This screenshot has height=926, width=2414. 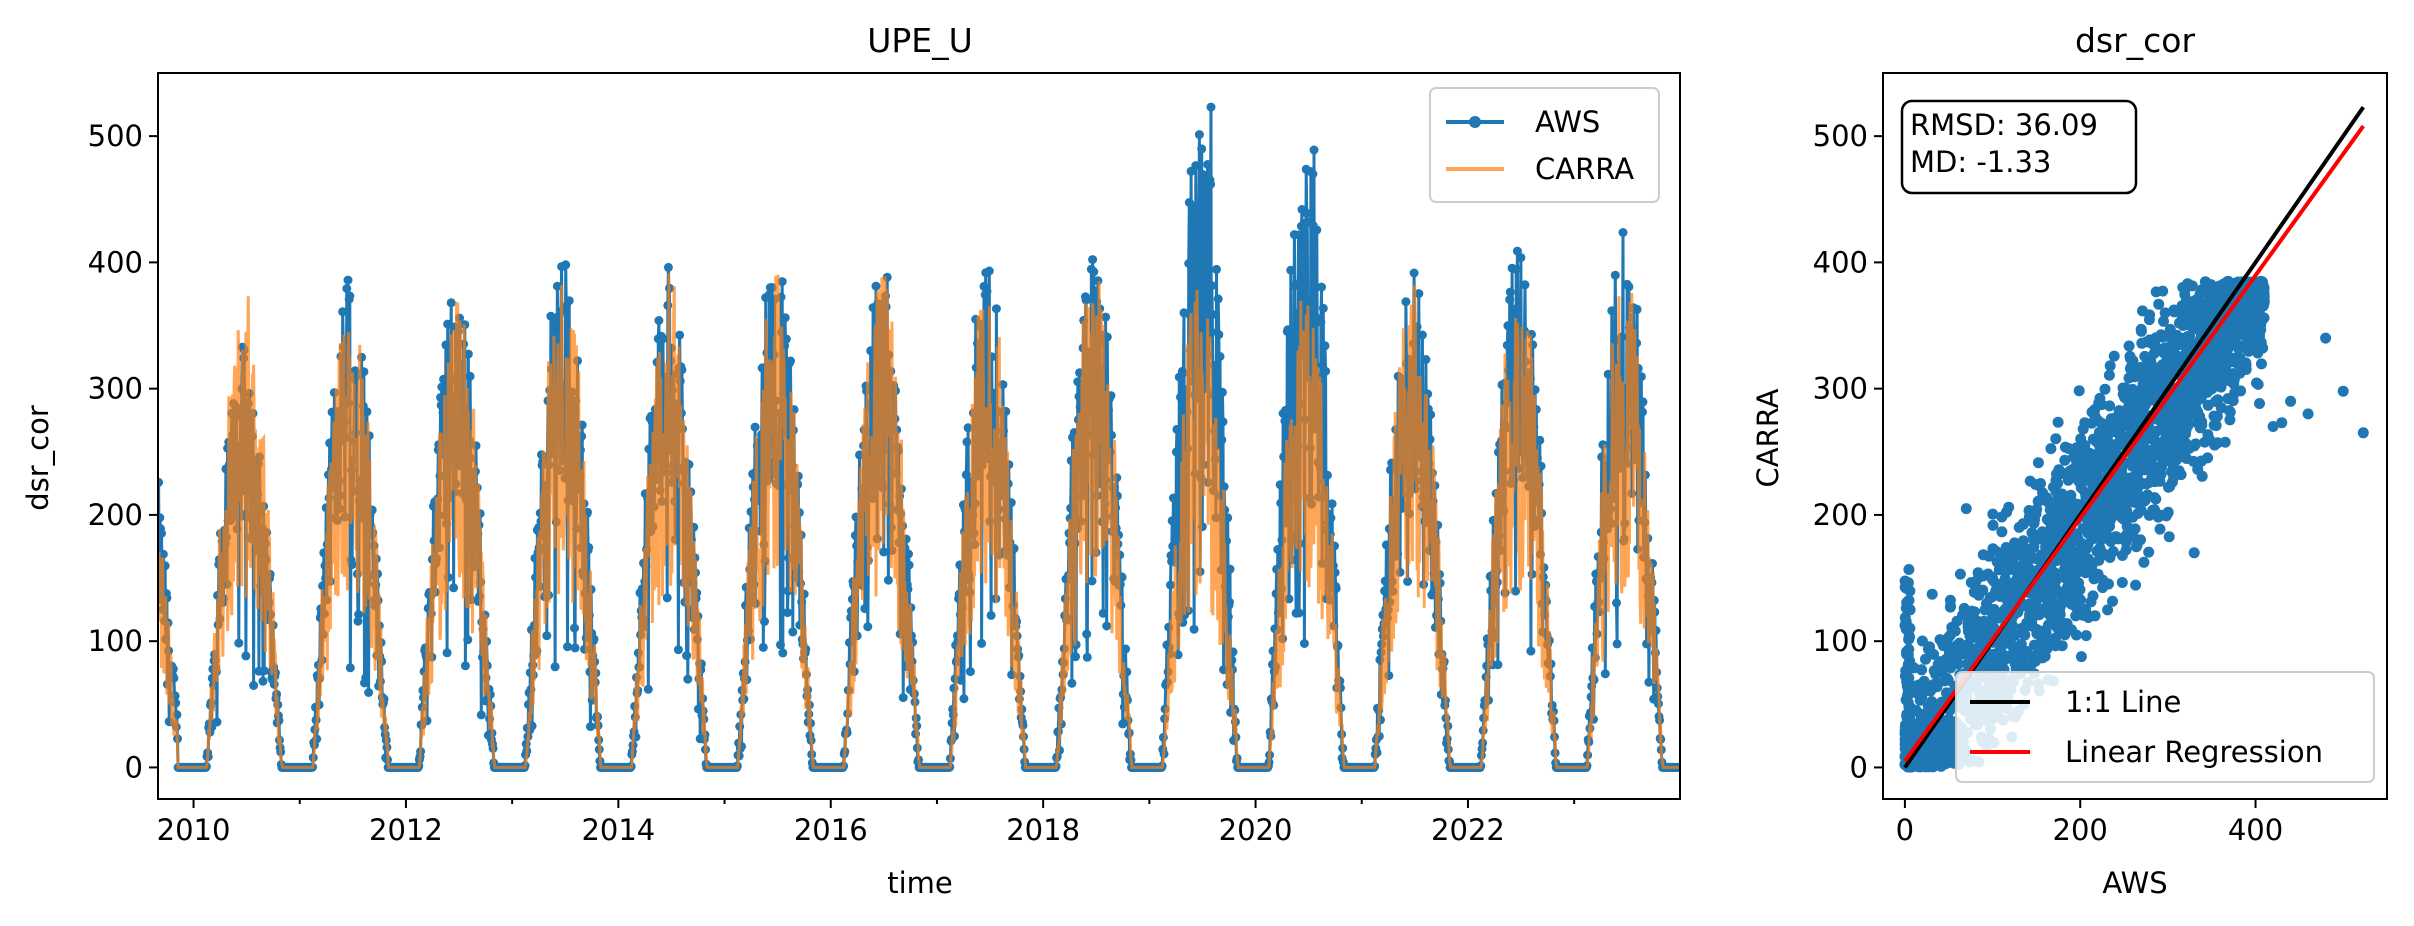 I want to click on y-tick-label: 500, so click(x=115, y=136).